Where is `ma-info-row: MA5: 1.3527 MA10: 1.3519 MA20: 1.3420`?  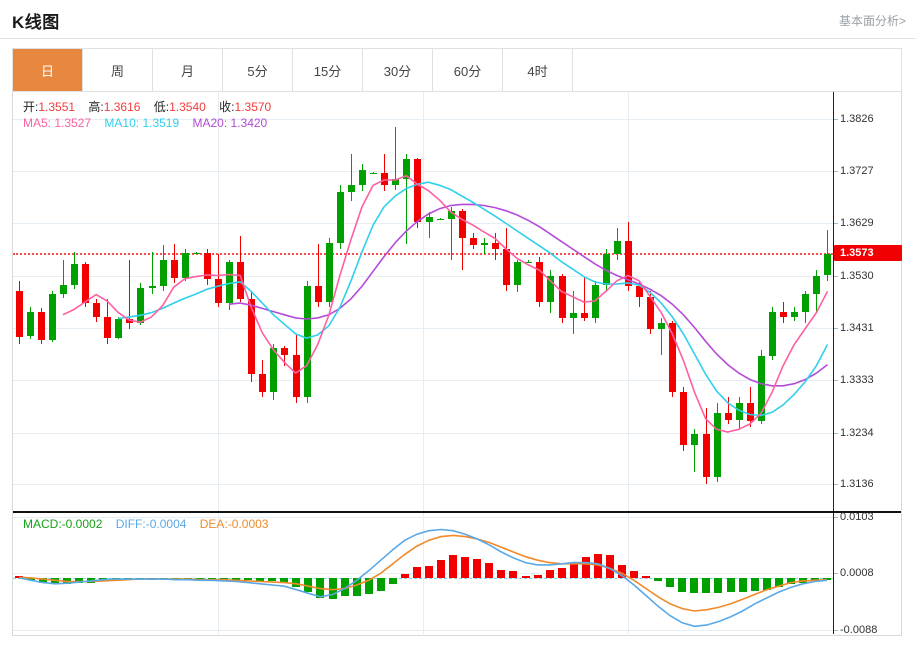
ma-info-row: MA5: 1.3527 MA10: 1.3519 MA20: 1.3420 is located at coordinates (145, 123).